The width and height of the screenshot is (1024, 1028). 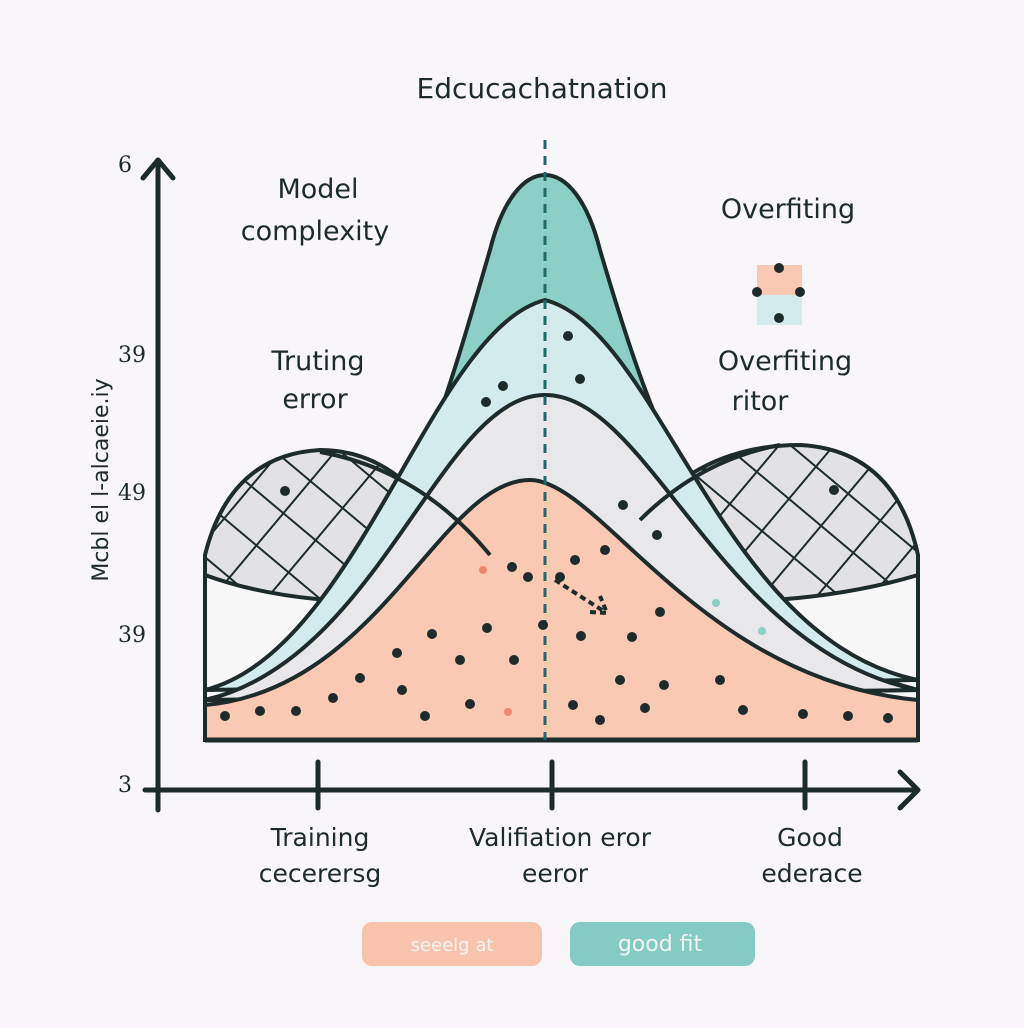 I want to click on annotation: Truting error, so click(x=317, y=380).